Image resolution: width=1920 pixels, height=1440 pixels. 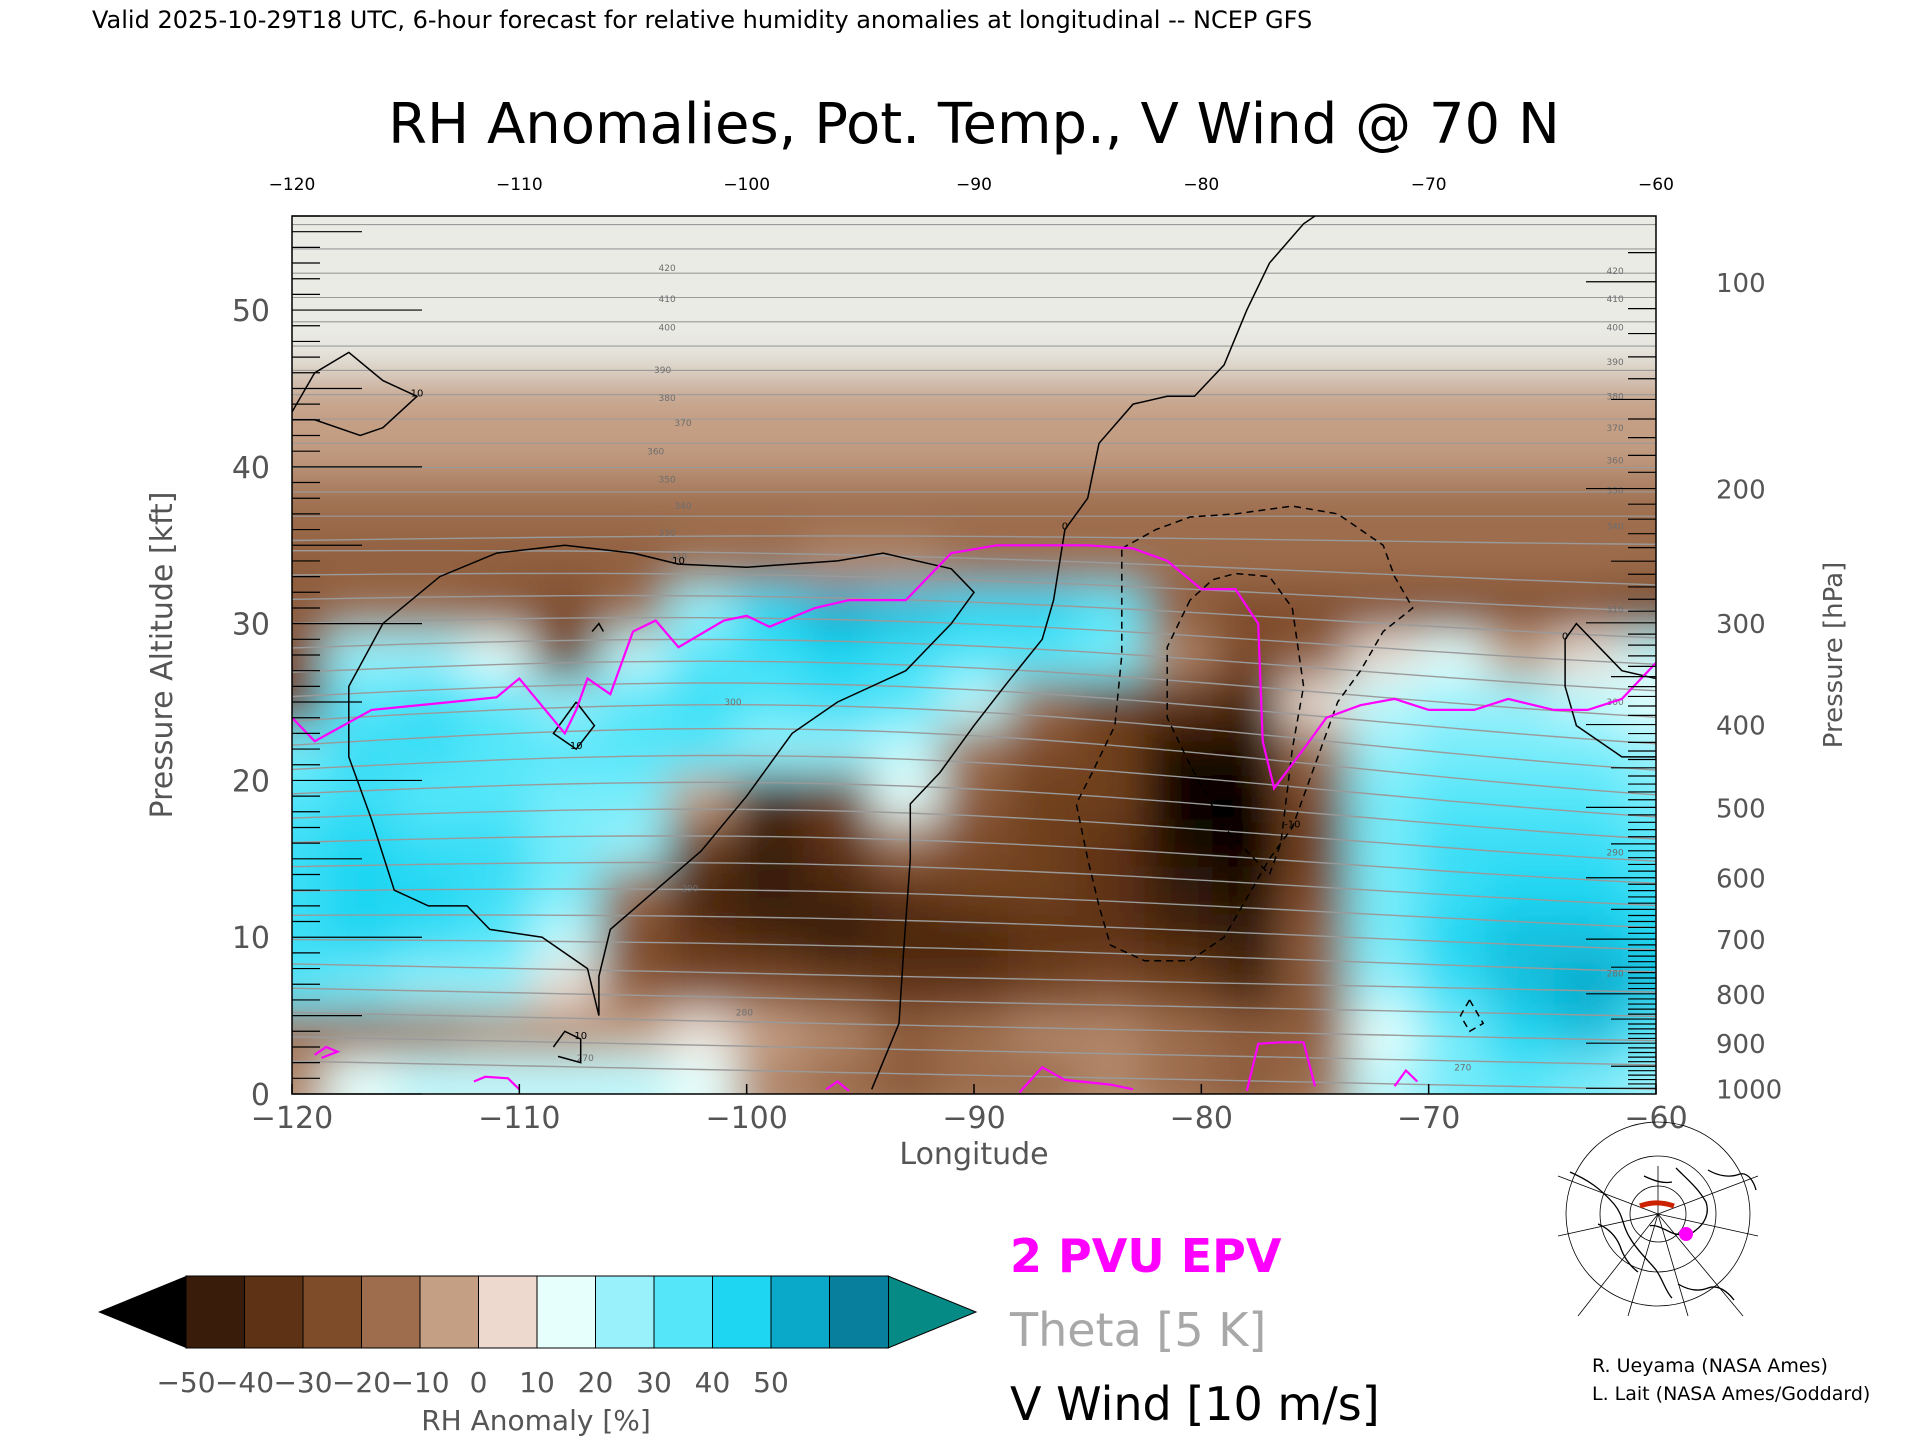 I want to click on x-tick-label-top: −60, so click(x=1656, y=185).